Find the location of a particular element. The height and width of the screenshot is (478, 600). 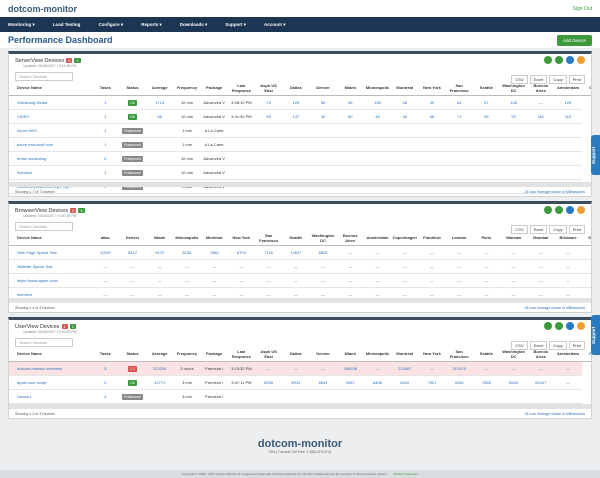

nav-item: Downloads ▾ is located at coordinates (193, 24).